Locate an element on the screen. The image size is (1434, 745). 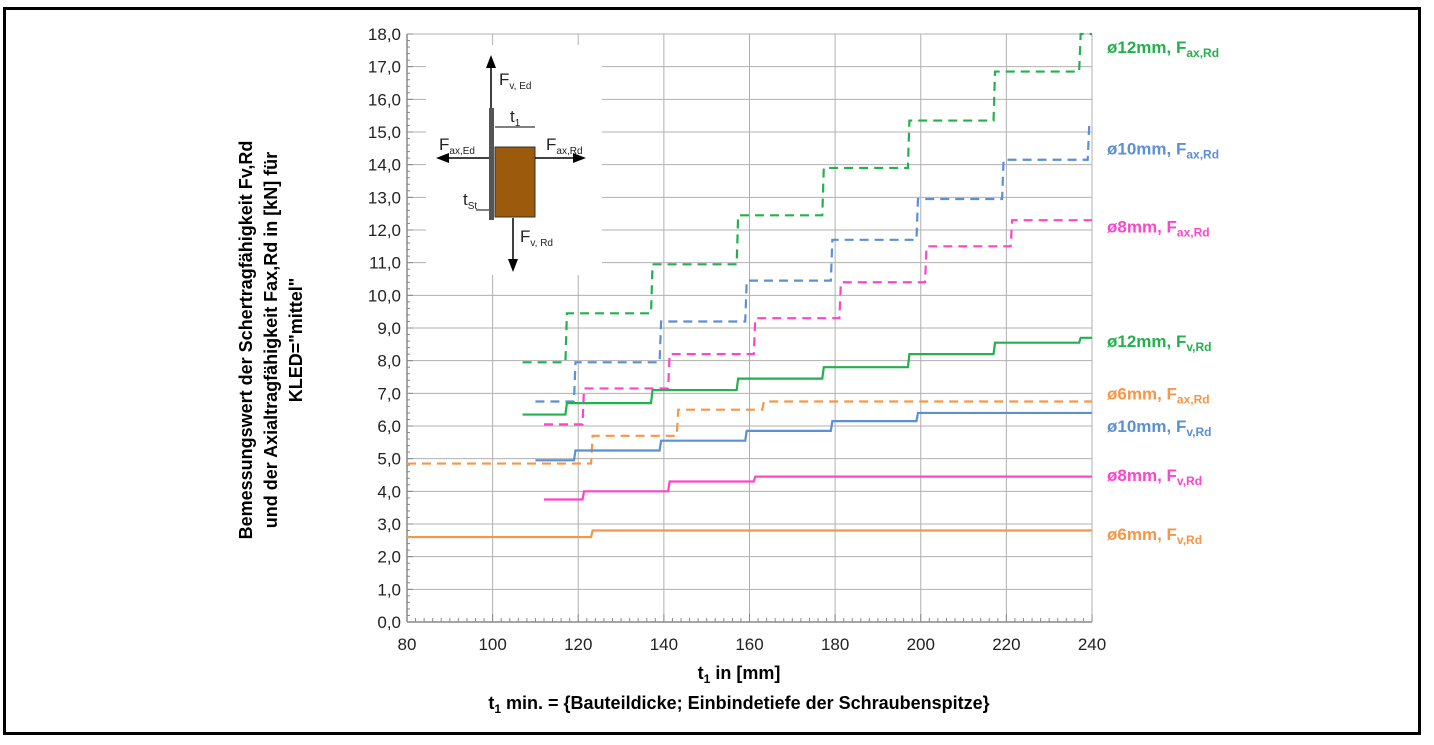
label-f-axrd: Fax,Rd is located at coordinates (564, 146).